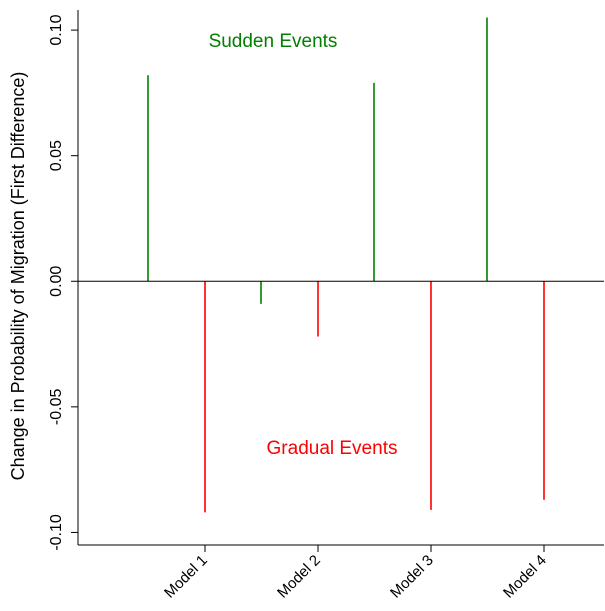  Describe the element at coordinates (525, 577) in the screenshot. I see `x-tick-label: Model 4` at that location.